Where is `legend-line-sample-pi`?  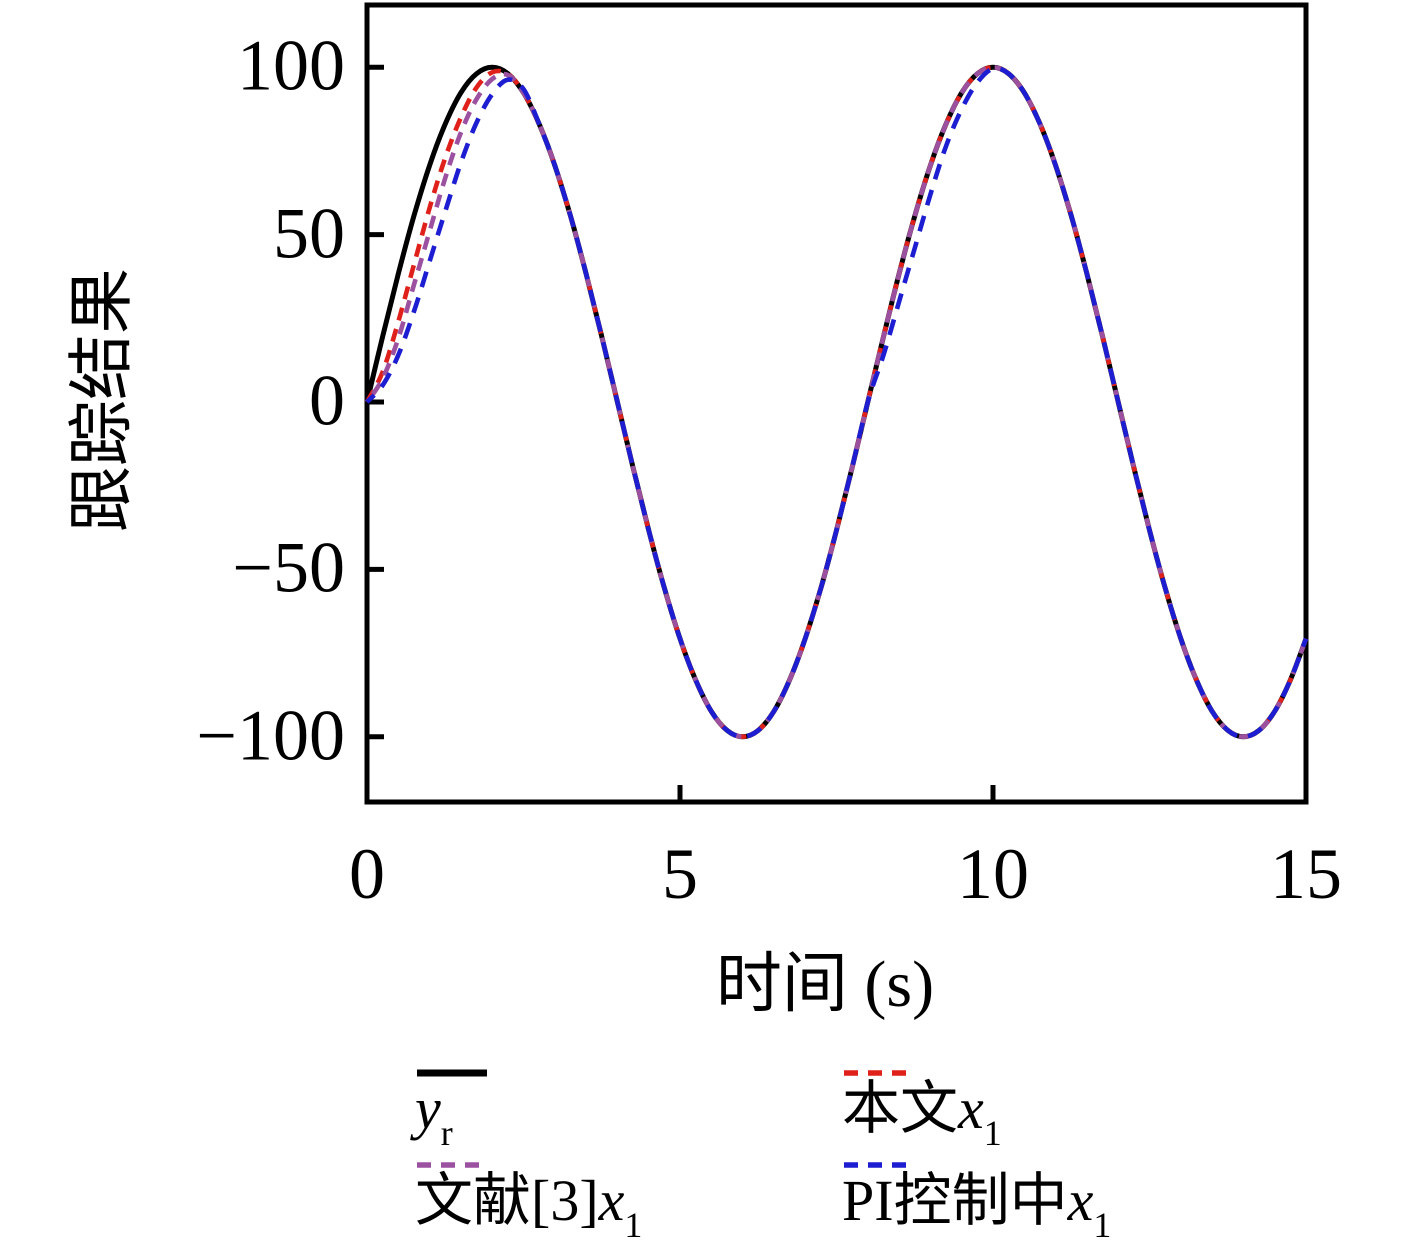 legend-line-sample-pi is located at coordinates (879, 1165).